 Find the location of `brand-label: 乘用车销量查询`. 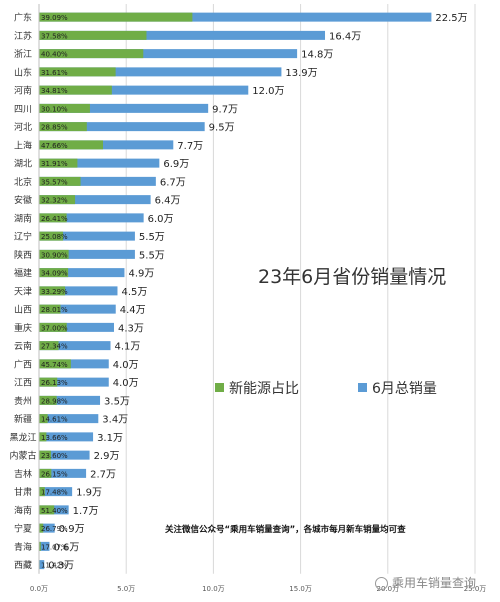

brand-label: 乘用车销量查询 is located at coordinates (434, 583).